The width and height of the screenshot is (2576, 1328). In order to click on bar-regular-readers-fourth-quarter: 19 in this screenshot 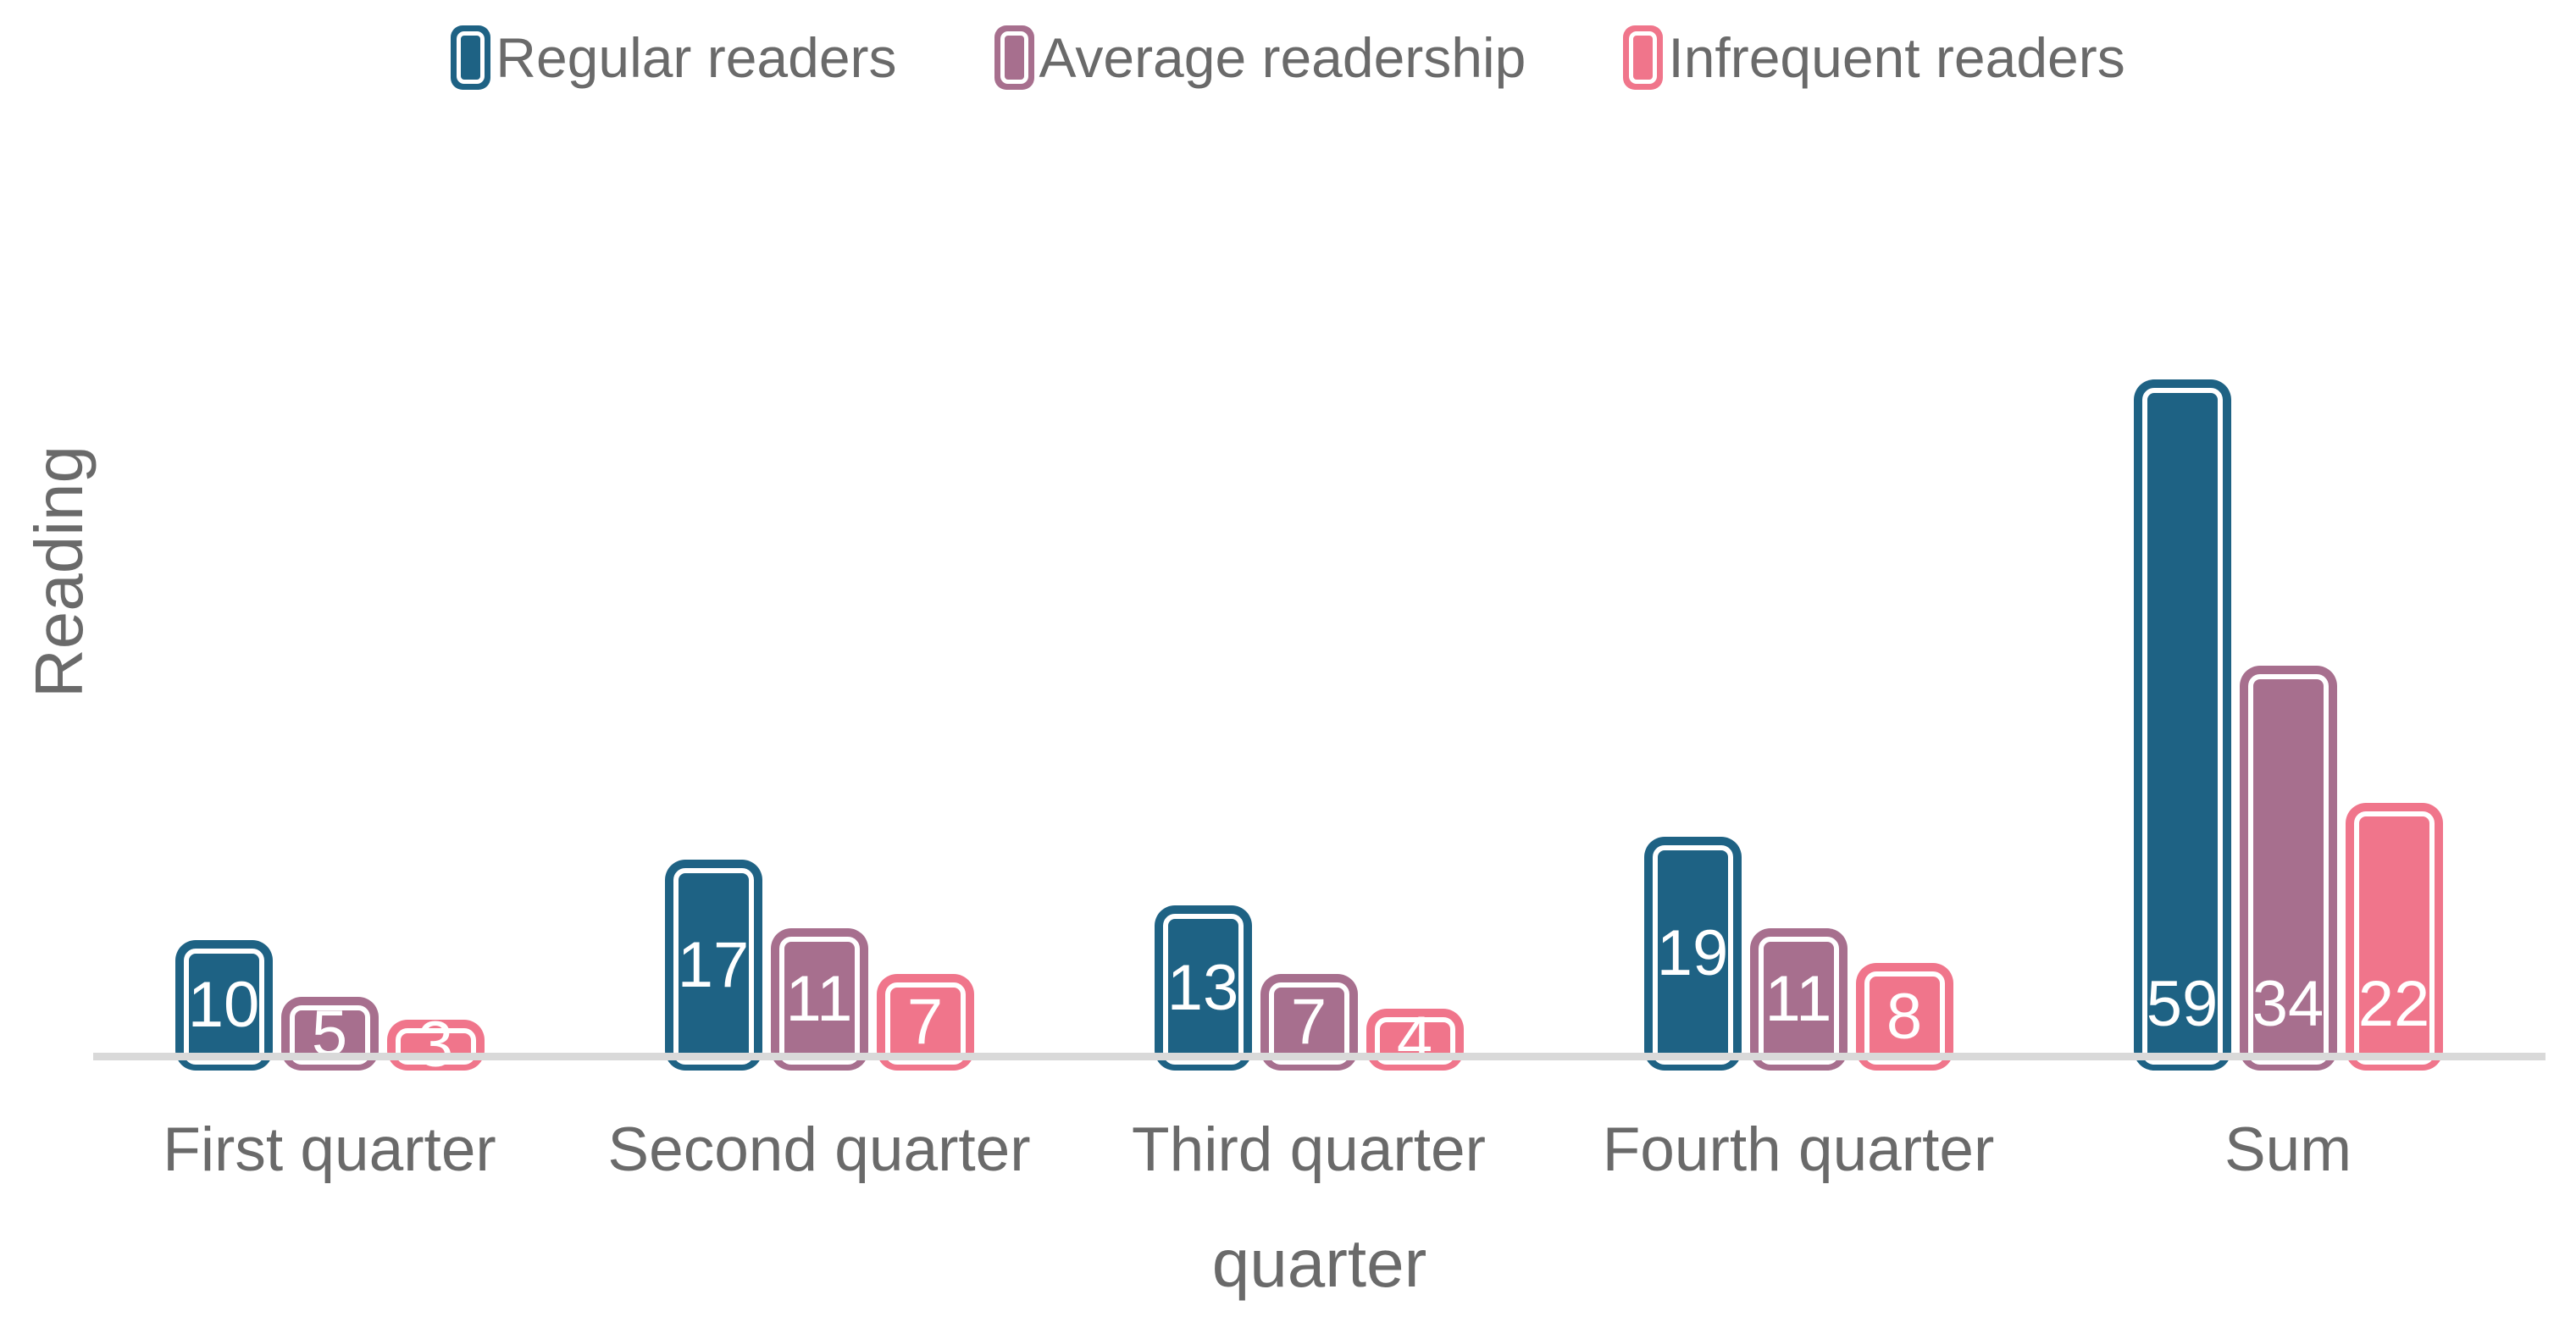, I will do `click(1692, 954)`.